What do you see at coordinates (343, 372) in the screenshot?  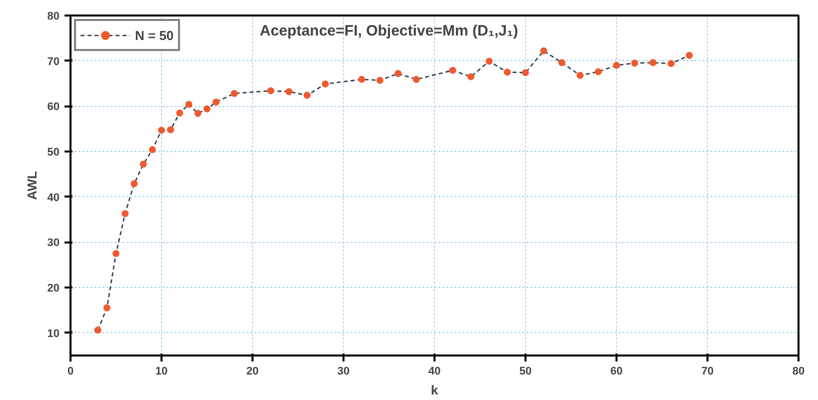 I see `x-tick-label: 30` at bounding box center [343, 372].